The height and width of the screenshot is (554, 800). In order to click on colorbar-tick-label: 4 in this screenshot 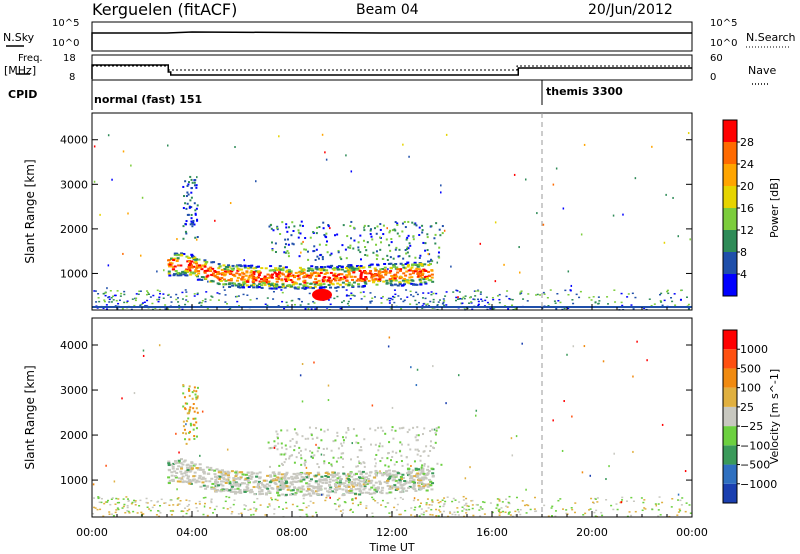, I will do `click(743, 274)`.